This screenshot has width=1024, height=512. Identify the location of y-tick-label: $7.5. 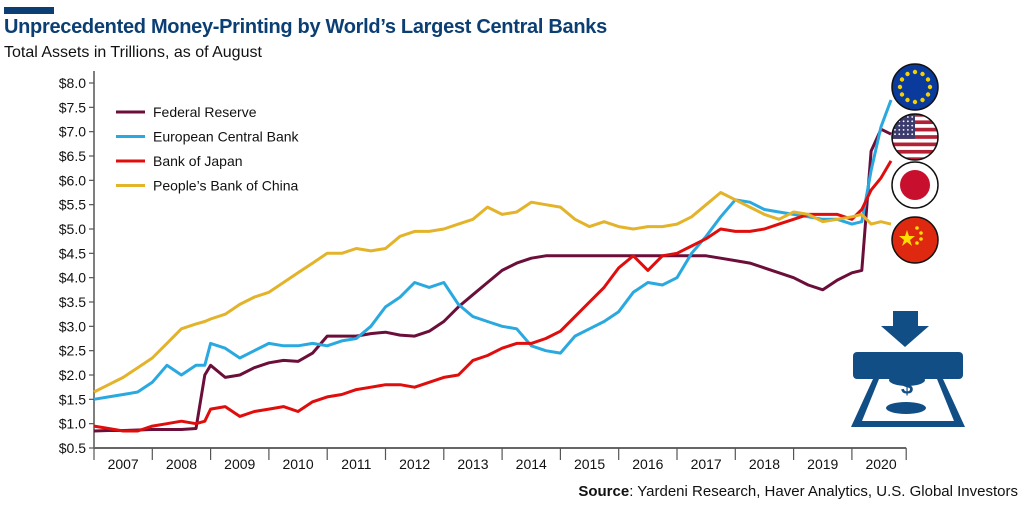
(72, 107).